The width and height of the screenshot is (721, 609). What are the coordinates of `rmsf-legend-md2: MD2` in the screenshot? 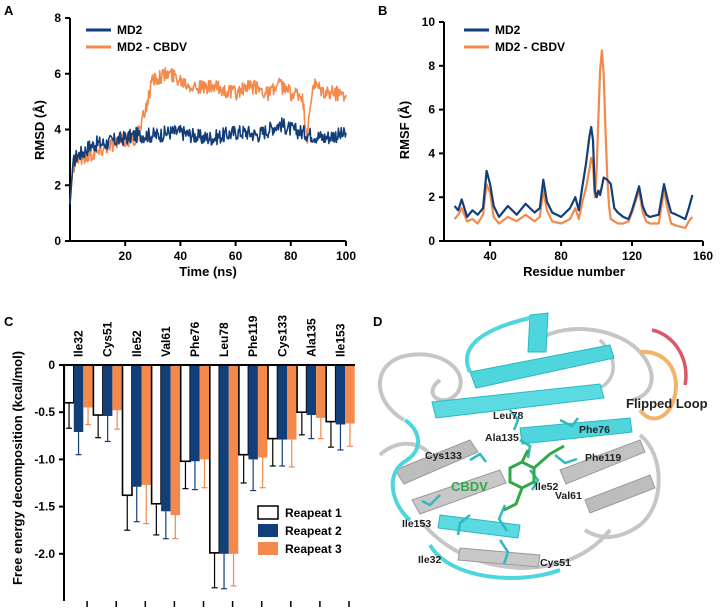 It's located at (508, 30).